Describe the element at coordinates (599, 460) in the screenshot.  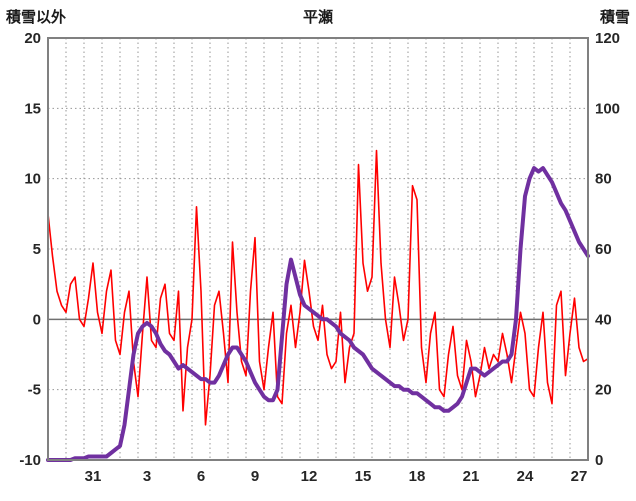
I see `right-axis-tick-label: 0` at that location.